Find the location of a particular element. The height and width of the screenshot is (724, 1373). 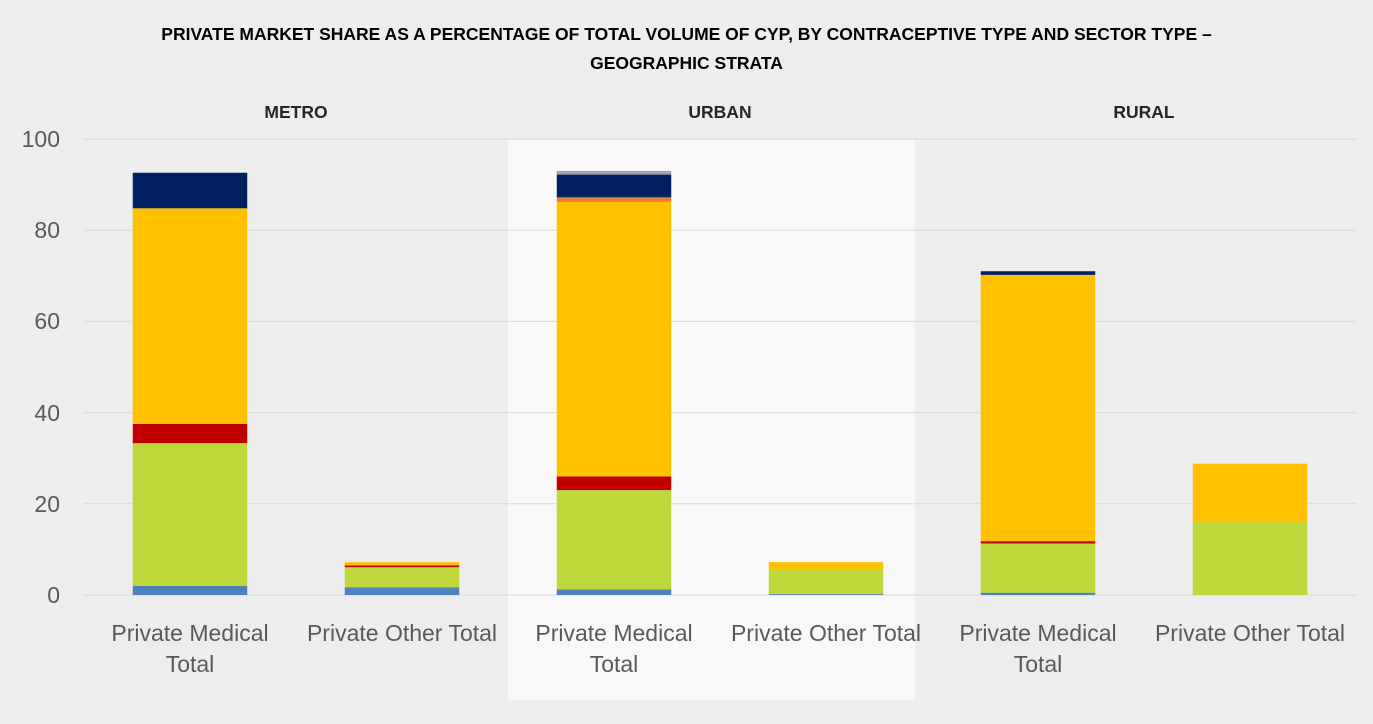

y-tick-label: 40 is located at coordinates (47, 412).